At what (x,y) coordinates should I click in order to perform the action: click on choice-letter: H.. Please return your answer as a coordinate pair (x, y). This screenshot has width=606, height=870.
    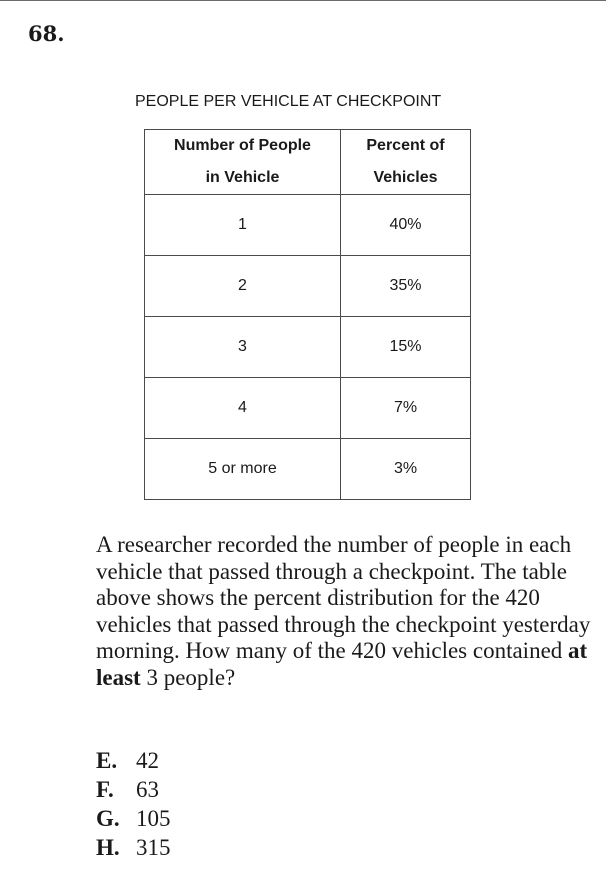
    Looking at the image, I should click on (108, 847).